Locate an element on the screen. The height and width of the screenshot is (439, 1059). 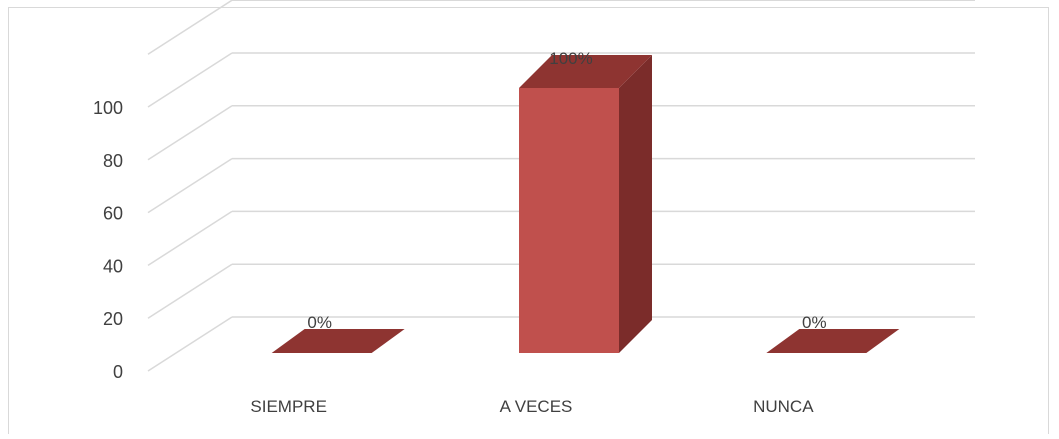
x-category-label: A VECES is located at coordinates (536, 406).